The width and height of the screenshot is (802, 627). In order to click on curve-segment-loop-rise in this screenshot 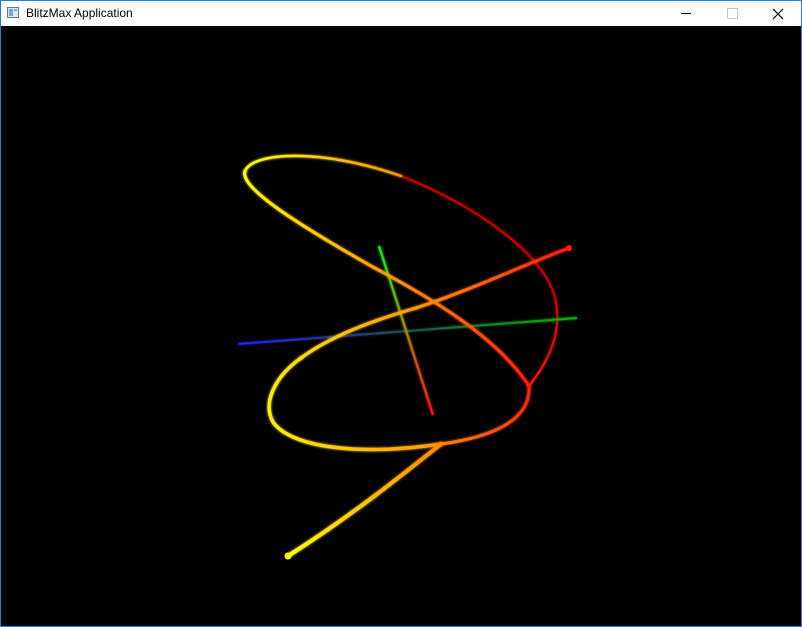, I will do `click(358, 333)`.